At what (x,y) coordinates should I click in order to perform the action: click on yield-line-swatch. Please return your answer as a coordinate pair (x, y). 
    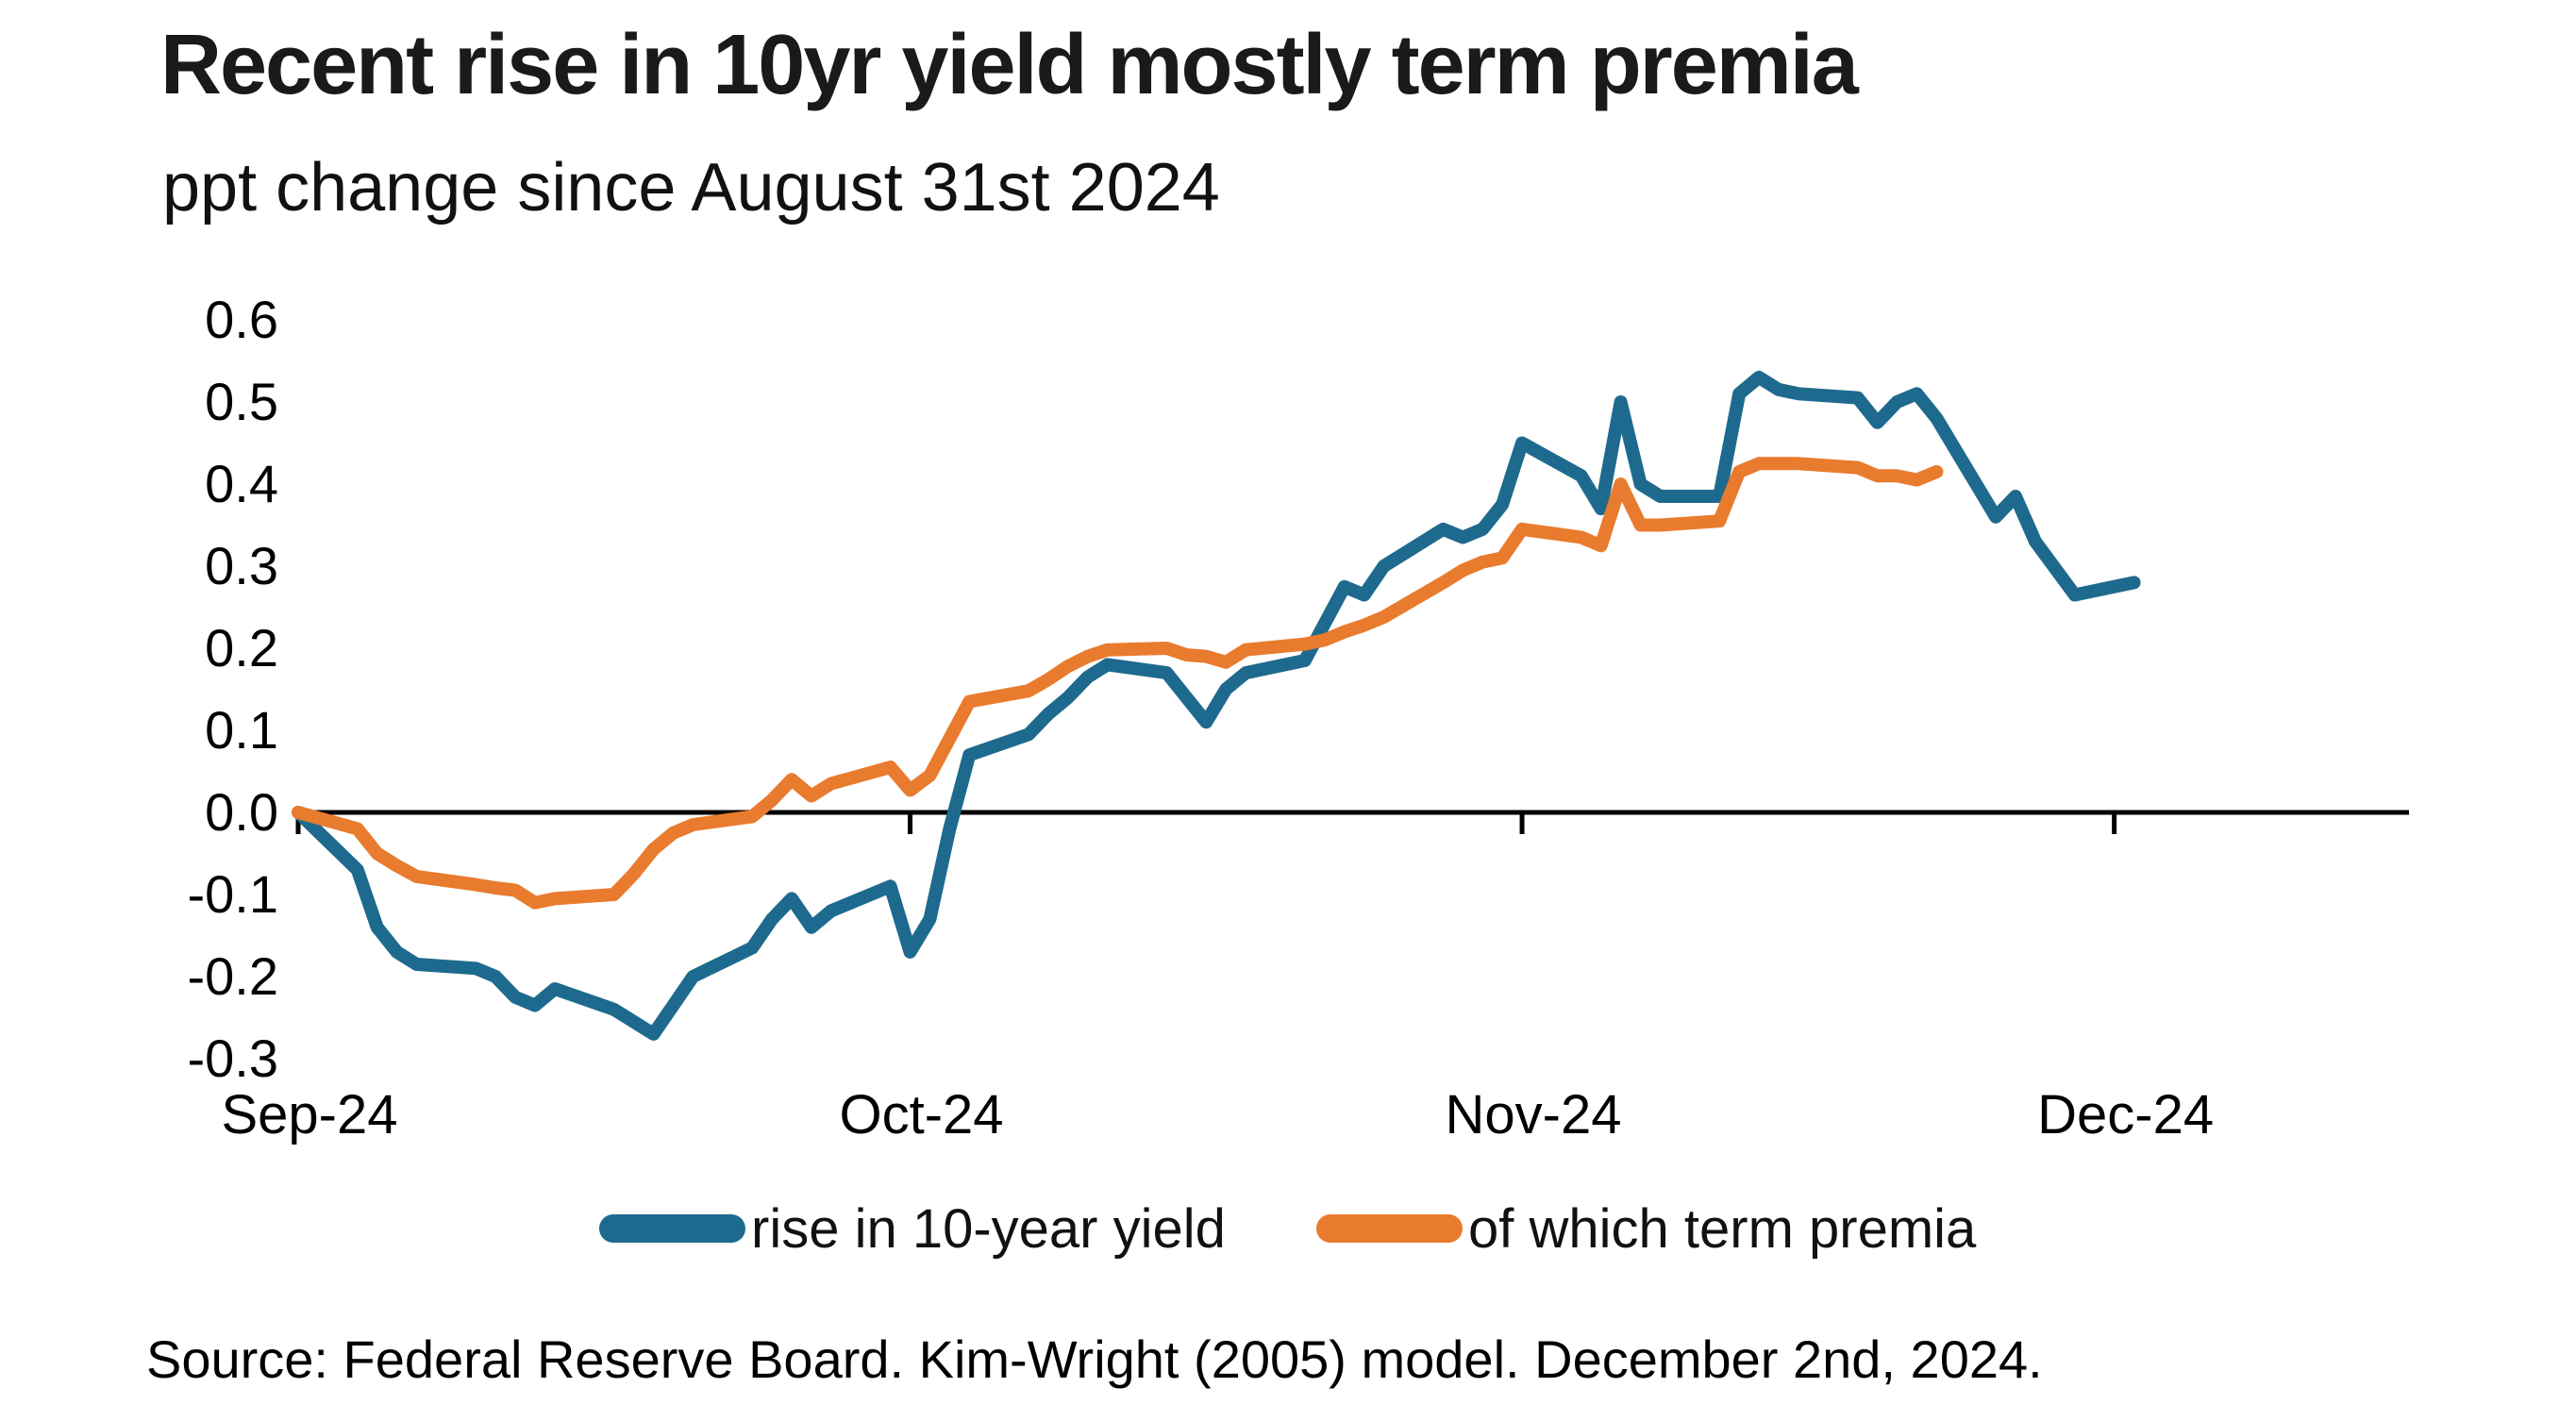
    Looking at the image, I should click on (672, 1228).